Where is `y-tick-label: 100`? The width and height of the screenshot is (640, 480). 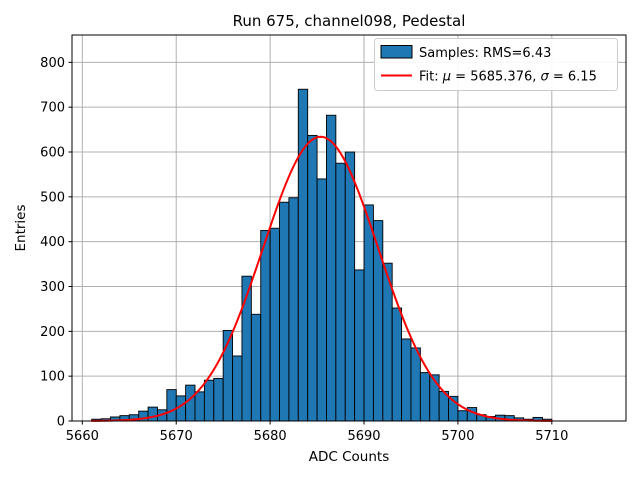
y-tick-label: 100 is located at coordinates (52, 377).